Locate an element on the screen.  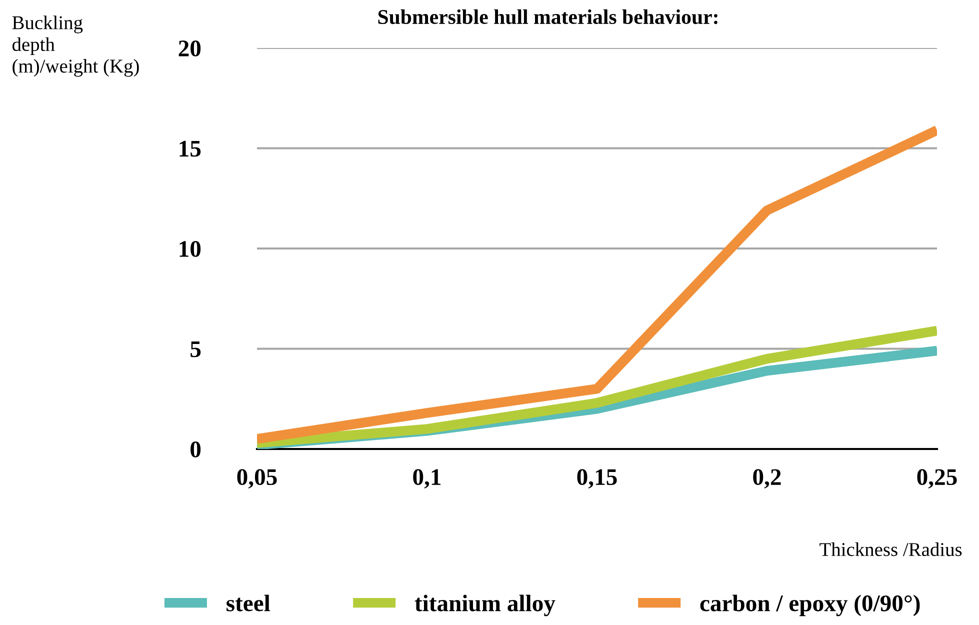
x-tick-label: 0,05 is located at coordinates (257, 478).